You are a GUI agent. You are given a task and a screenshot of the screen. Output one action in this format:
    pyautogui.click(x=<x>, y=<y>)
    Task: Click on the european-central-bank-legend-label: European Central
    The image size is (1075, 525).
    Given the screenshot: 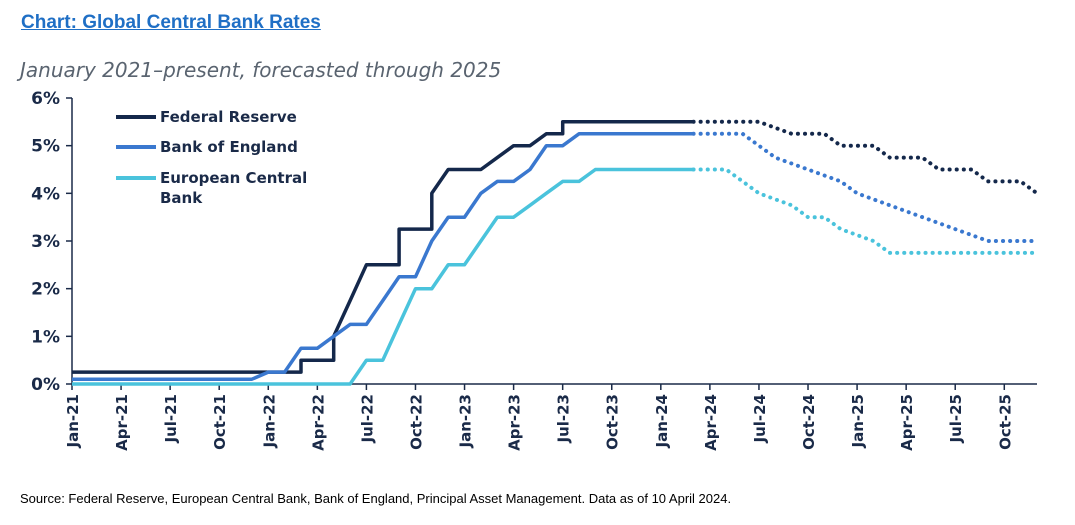 What is the action you would take?
    pyautogui.click(x=233, y=178)
    